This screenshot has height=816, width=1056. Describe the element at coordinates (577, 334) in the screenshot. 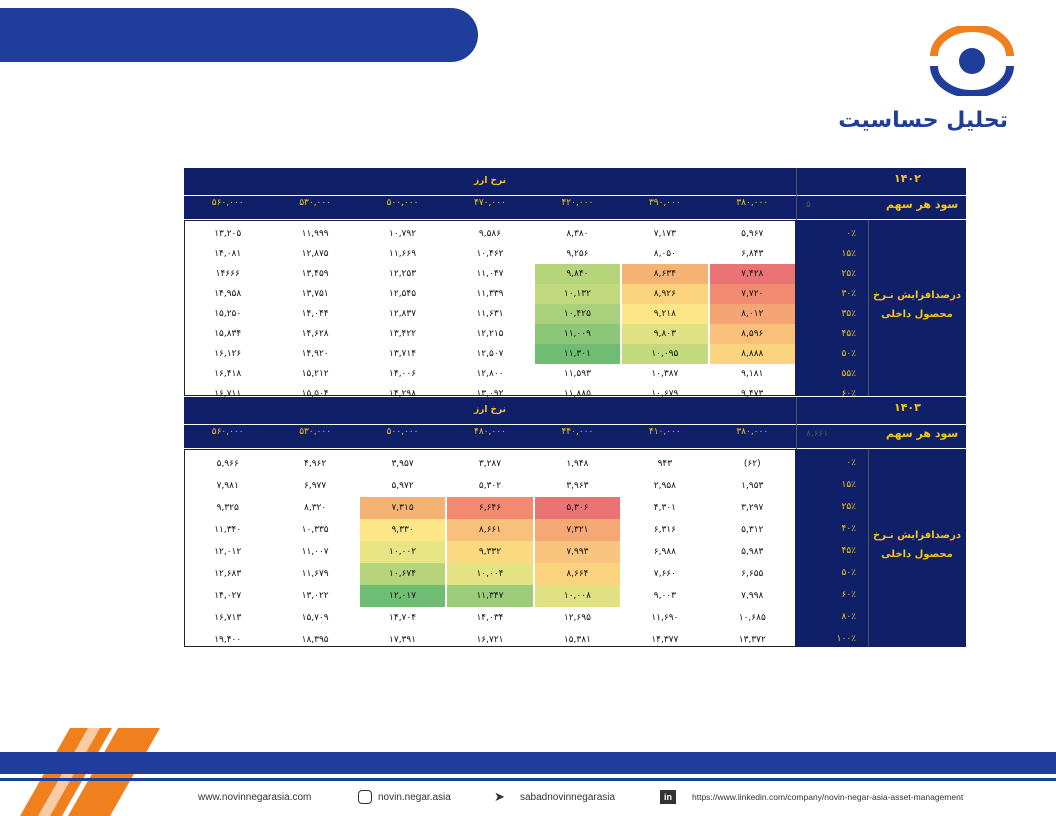

I see `table-cell: ۱۱,۰۰۹` at that location.